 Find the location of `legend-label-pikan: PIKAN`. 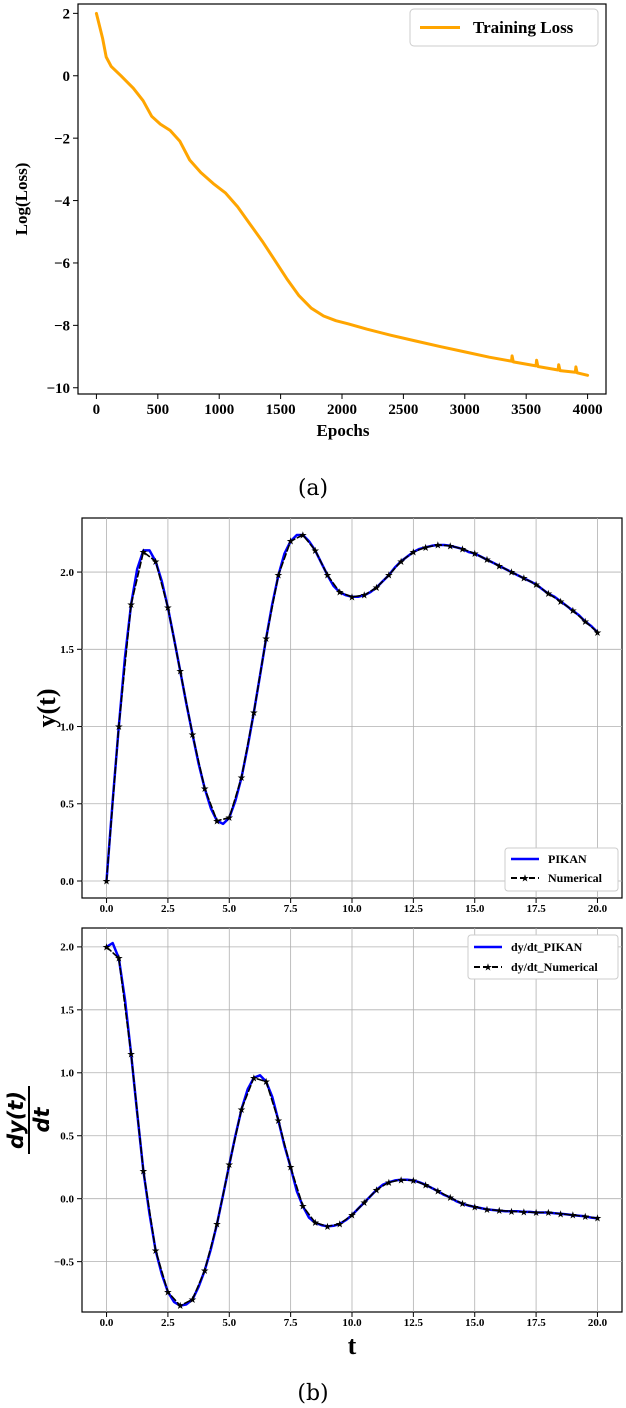

legend-label-pikan: PIKAN is located at coordinates (567, 859).